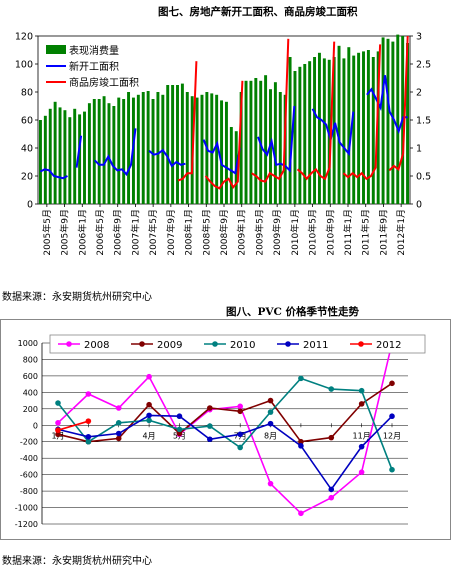 The width and height of the screenshot is (454, 571). Describe the element at coordinates (189, 232) in the screenshot. I see `x-tick-label: 2008年1月` at that location.